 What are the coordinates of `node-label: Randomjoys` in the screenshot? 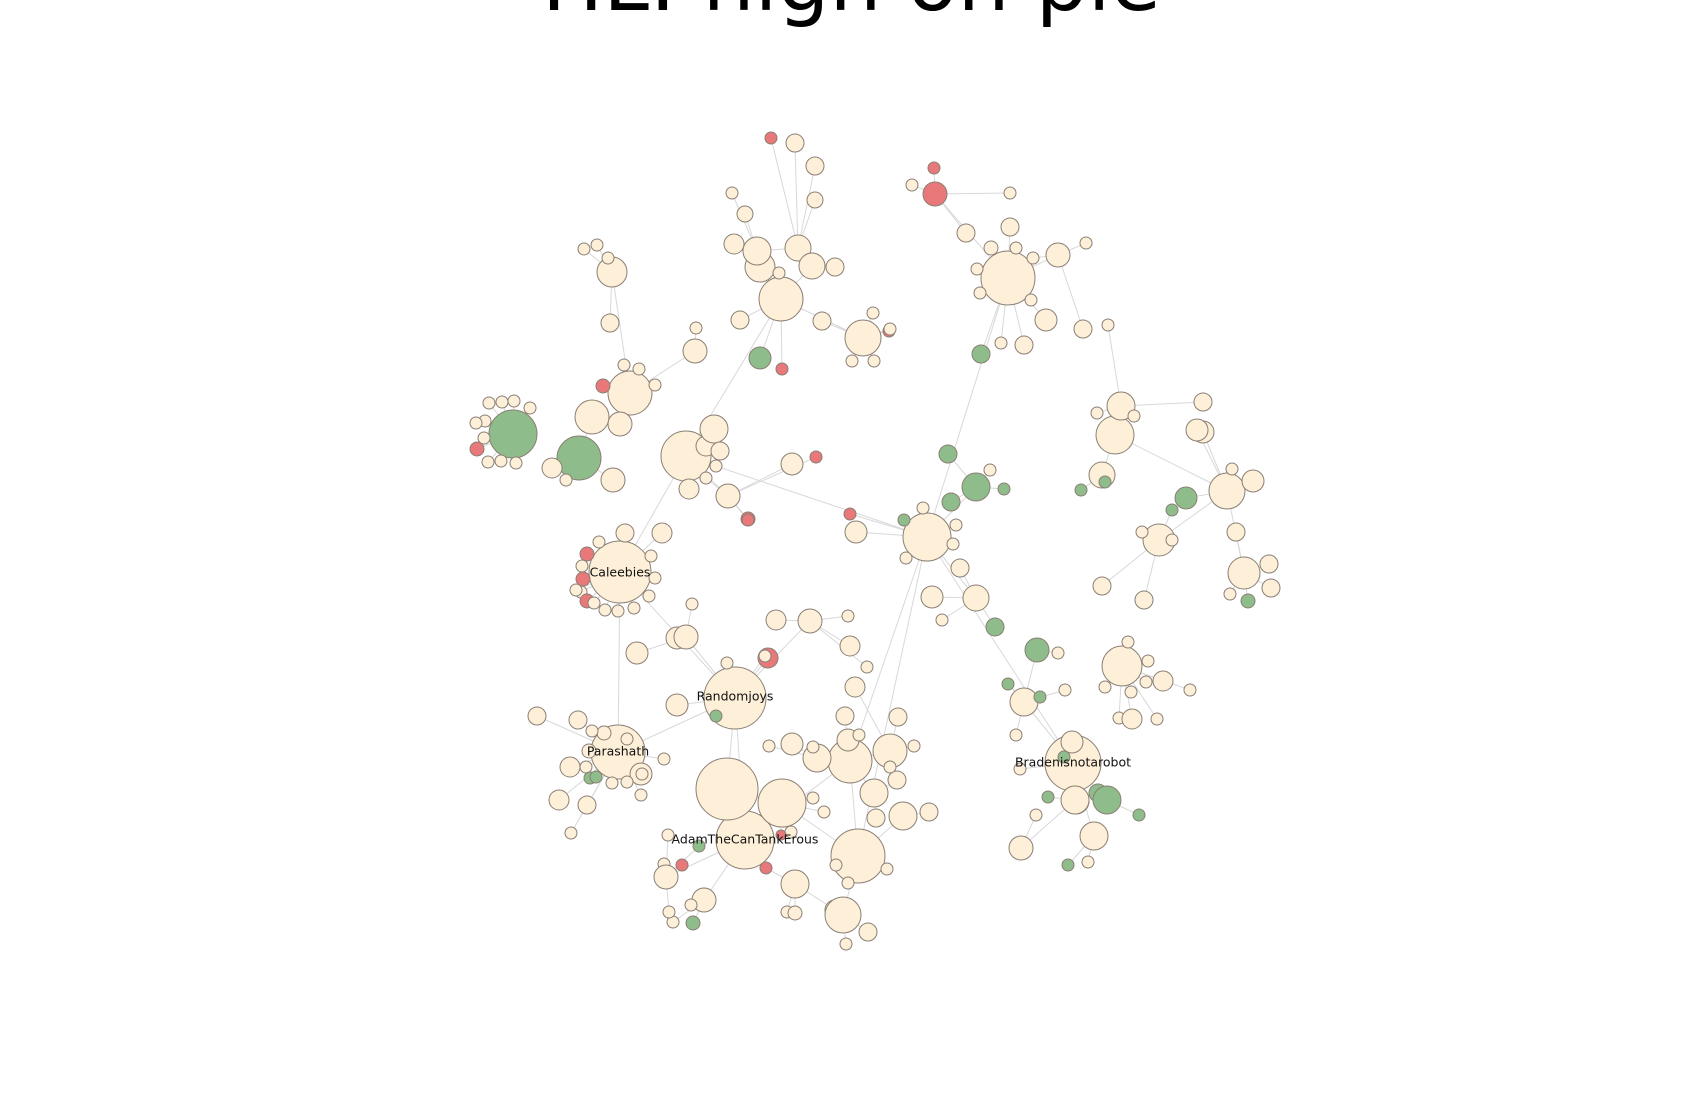 It's located at (735, 696).